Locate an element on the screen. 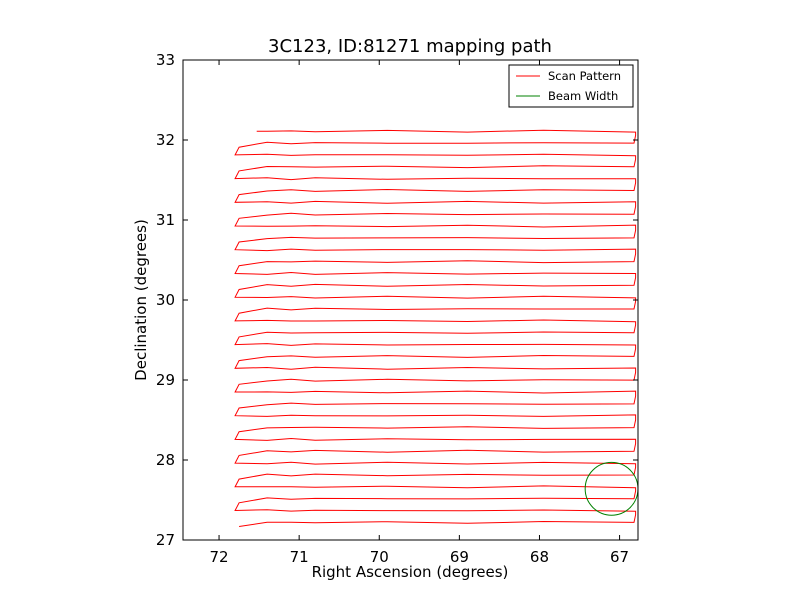 Image resolution: width=800 pixels, height=600 pixels. y-tick-label: 31 is located at coordinates (165, 220).